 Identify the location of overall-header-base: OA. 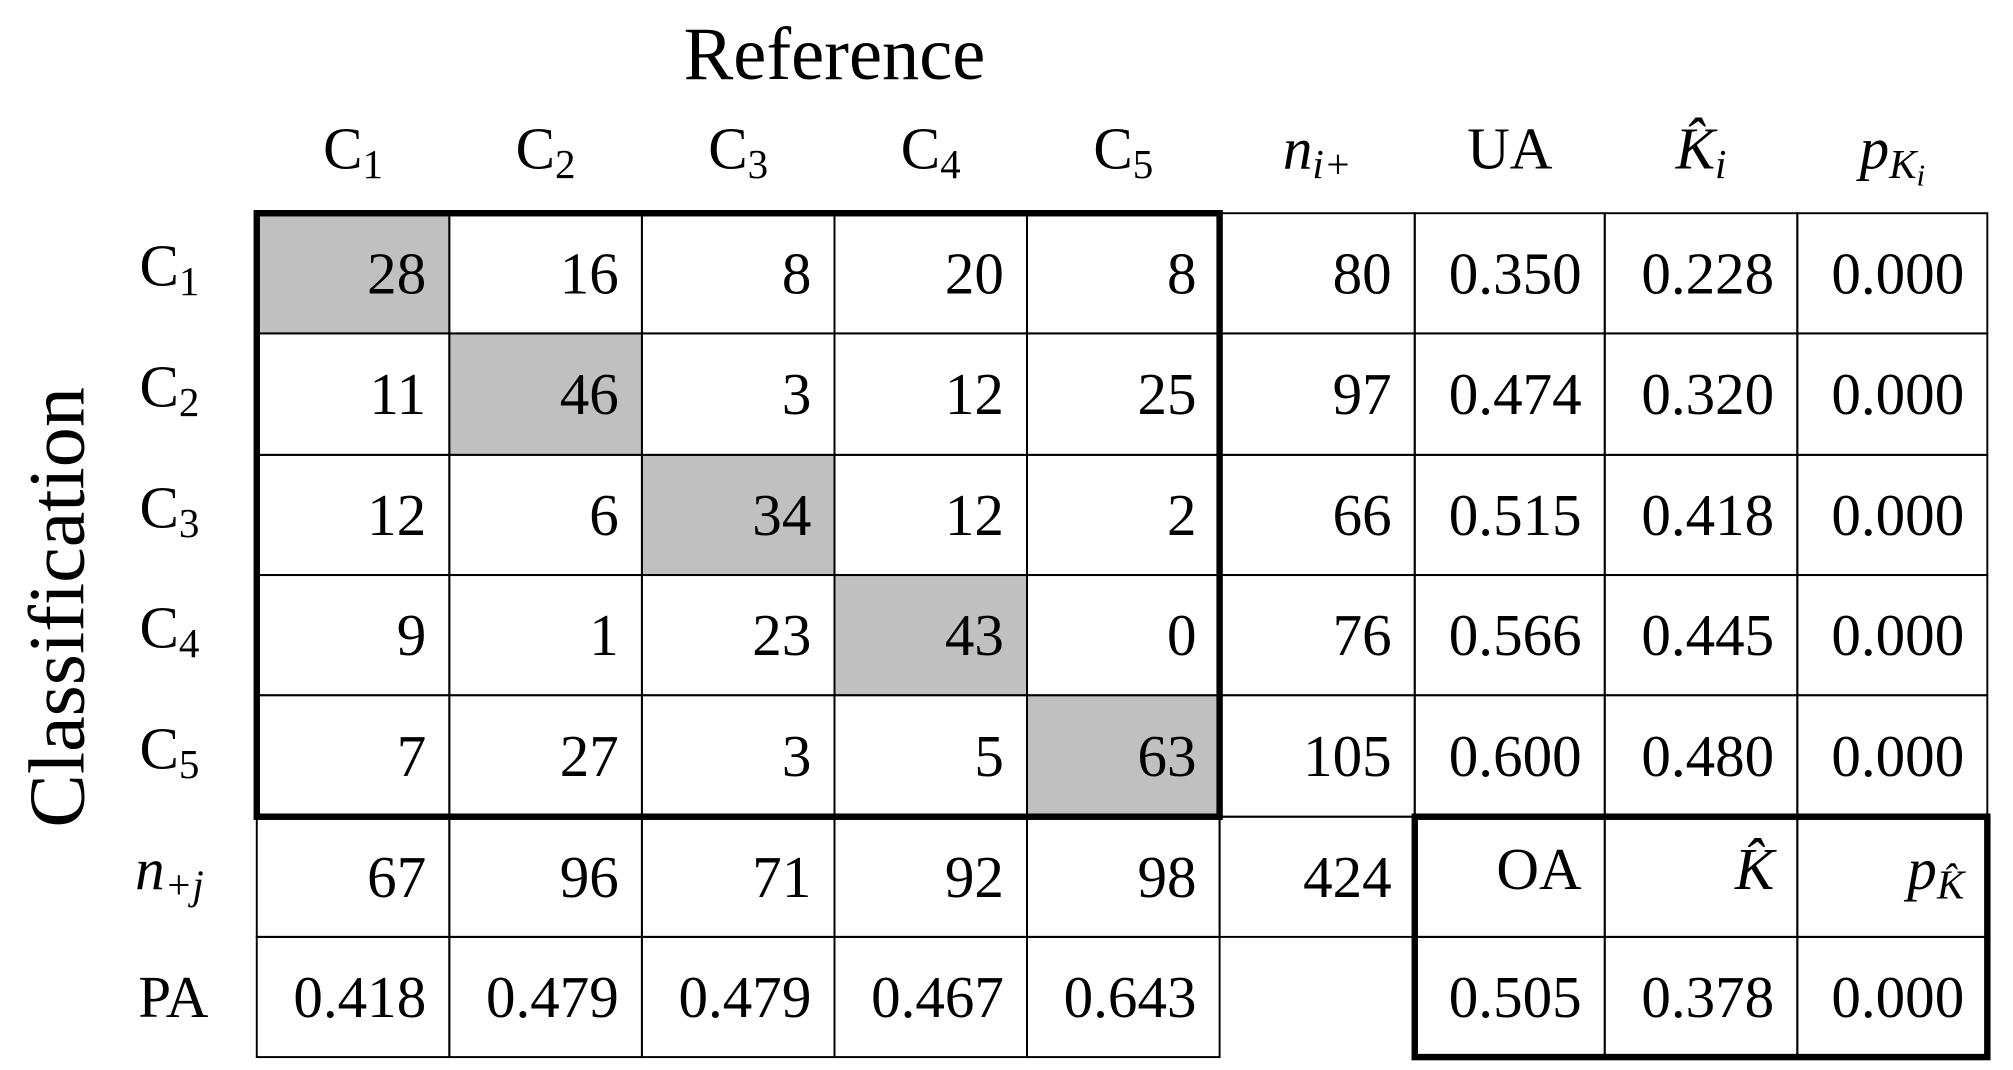
(1538, 869).